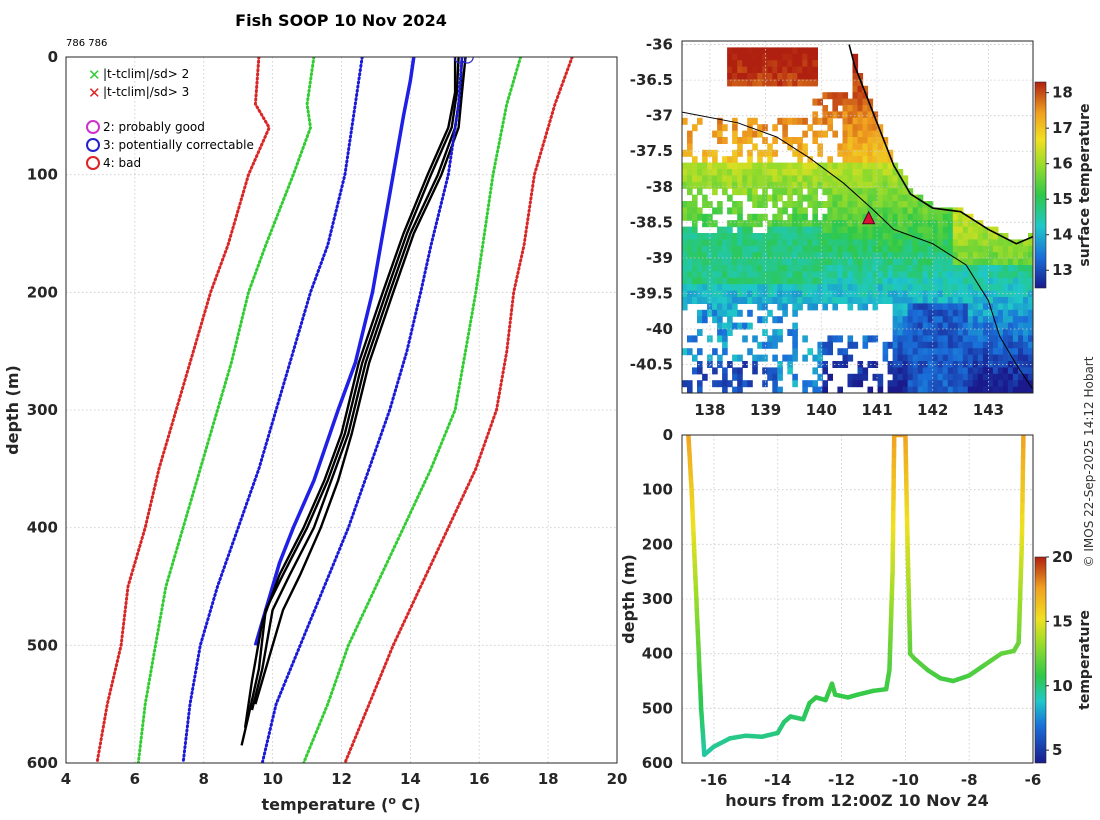 The height and width of the screenshot is (820, 1100). Describe the element at coordinates (651, 293) in the screenshot. I see `map-ytick-label: -39.5` at that location.